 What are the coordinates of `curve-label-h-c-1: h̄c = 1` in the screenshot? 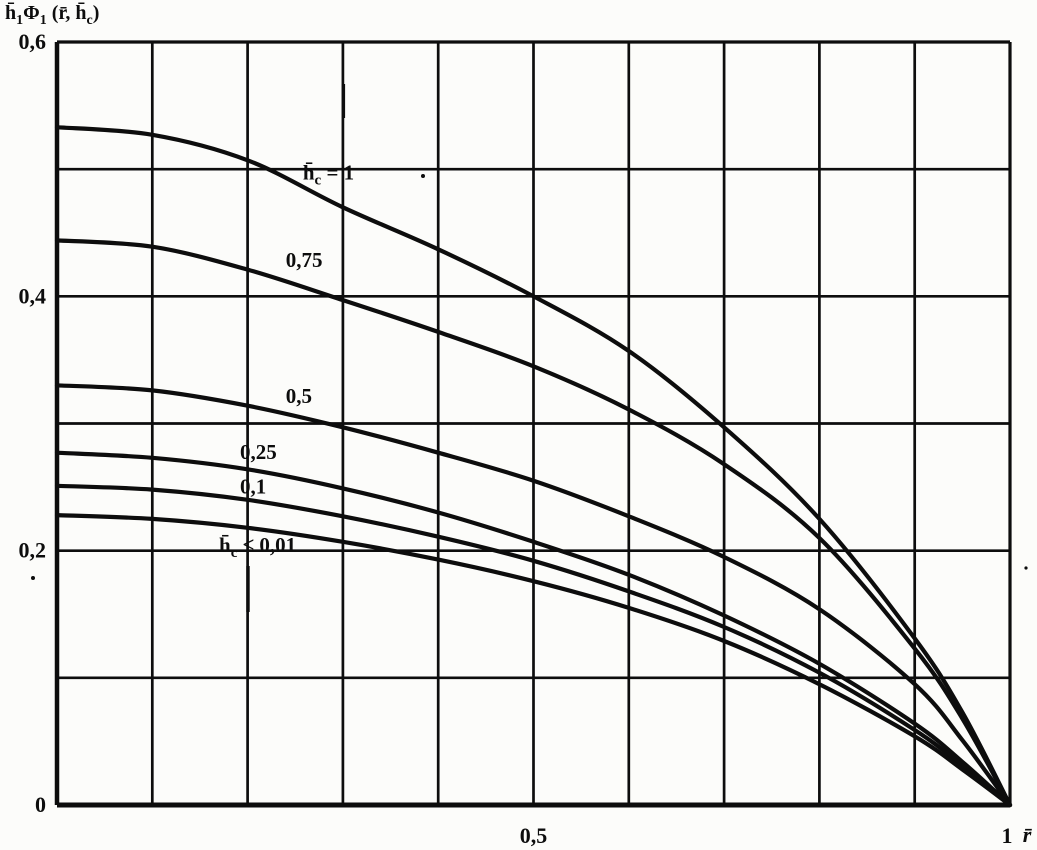 It's located at (328, 174).